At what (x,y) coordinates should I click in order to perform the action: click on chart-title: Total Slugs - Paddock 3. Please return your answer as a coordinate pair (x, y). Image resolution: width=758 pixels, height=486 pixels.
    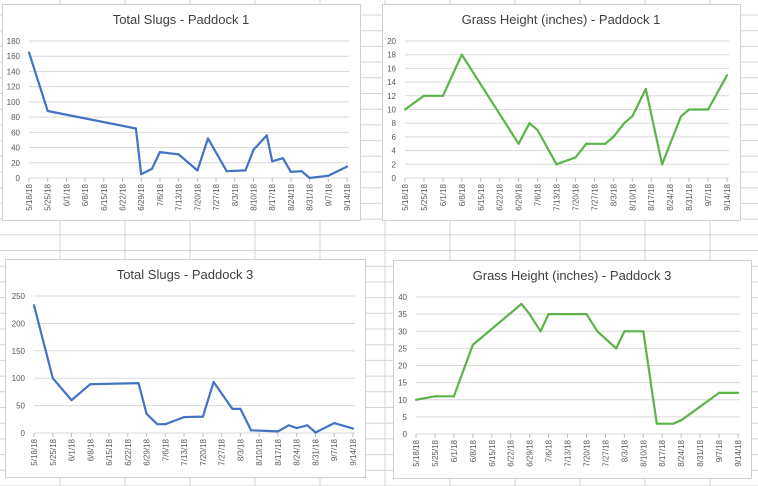
    Looking at the image, I should click on (185, 274).